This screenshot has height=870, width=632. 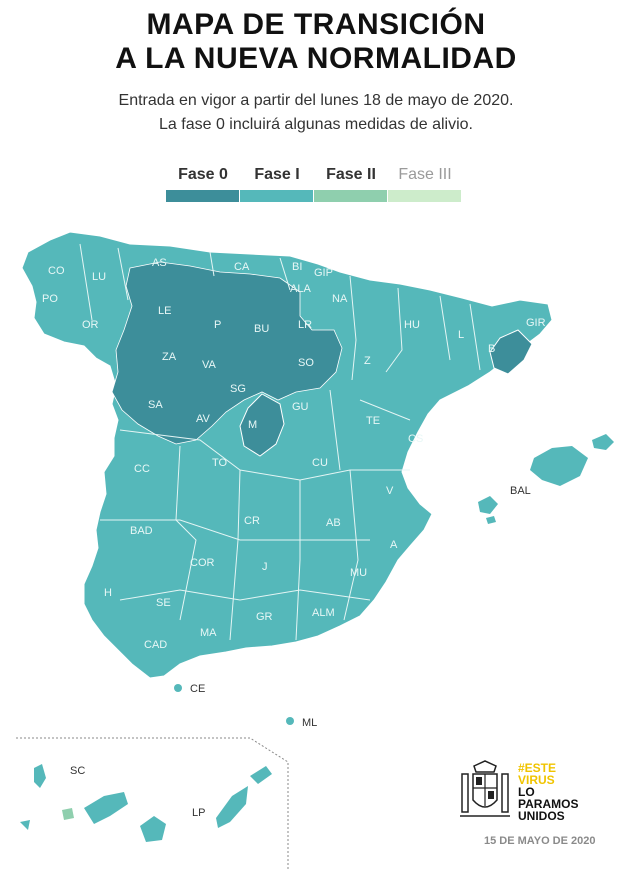 I want to click on gran-canaria-island, so click(x=153, y=829).